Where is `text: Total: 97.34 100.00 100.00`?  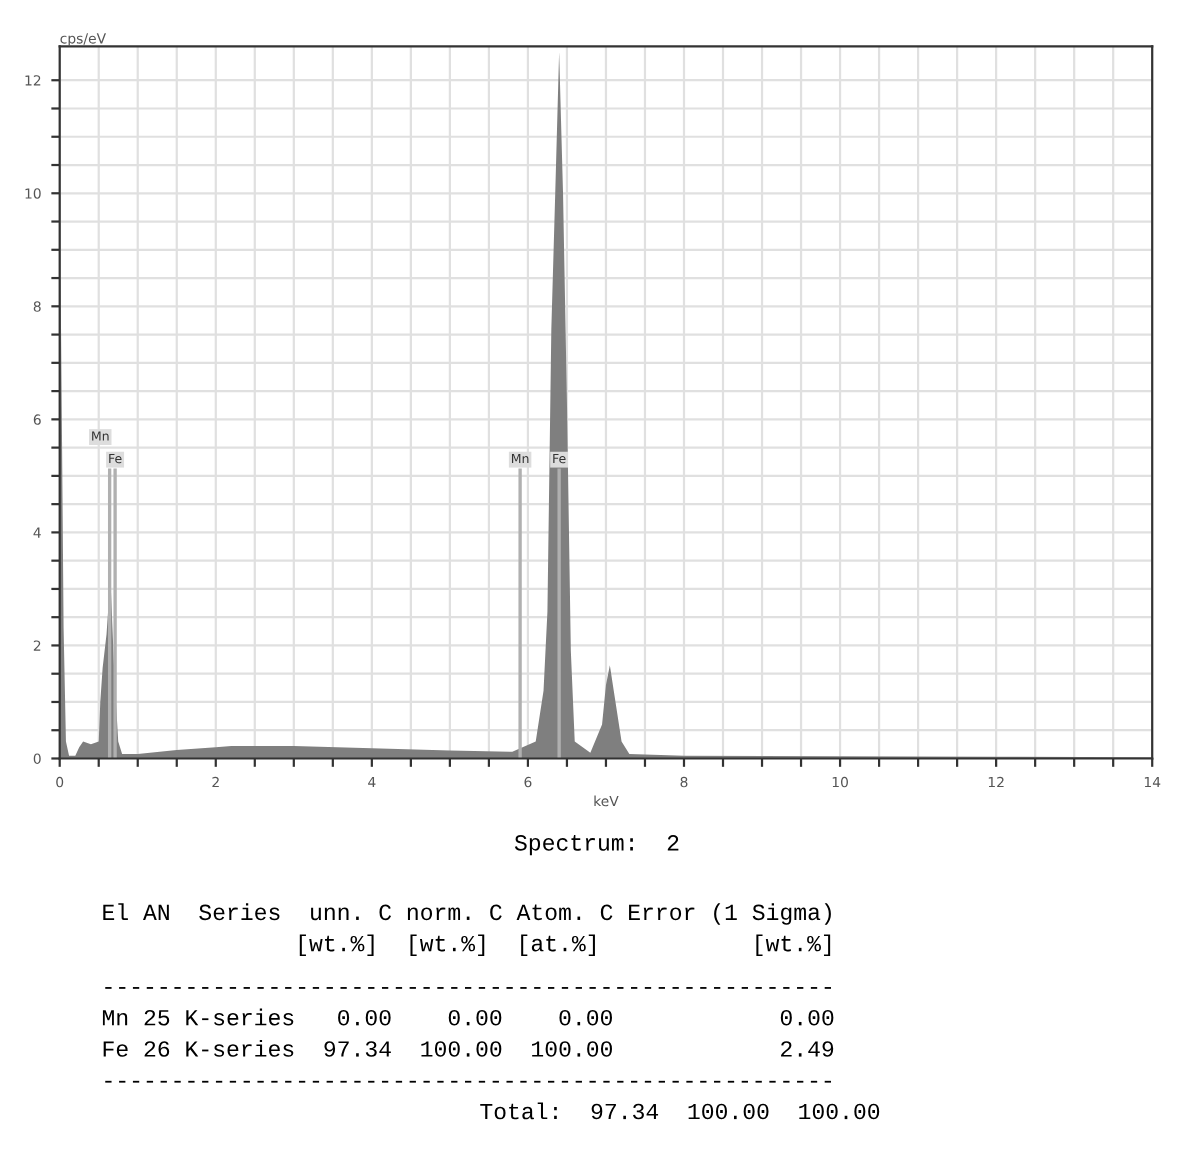
text: Total: 97.34 100.00 100.00 is located at coordinates (680, 1111).